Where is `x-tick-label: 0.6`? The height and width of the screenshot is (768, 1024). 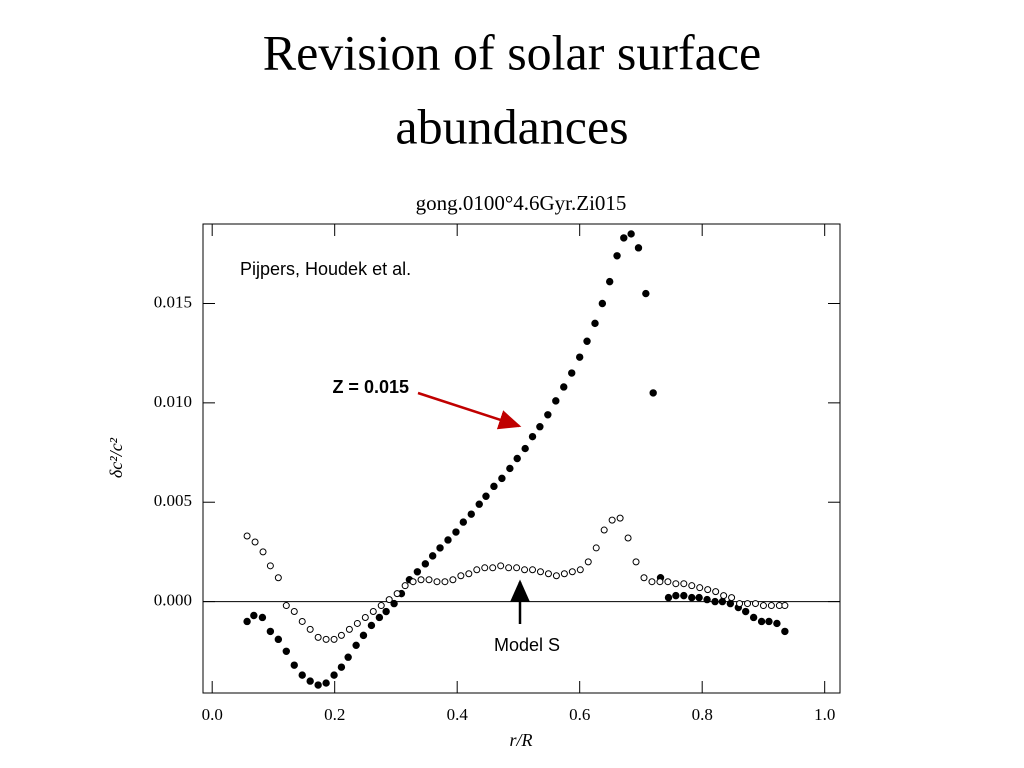 x-tick-label: 0.6 is located at coordinates (579, 714).